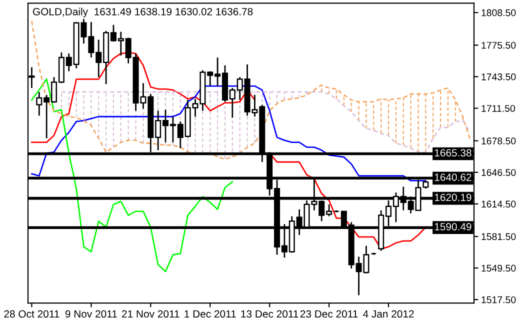 The height and width of the screenshot is (320, 520). What do you see at coordinates (499, 12) in the screenshot?
I see `y-tick-label: 1808.50` at bounding box center [499, 12].